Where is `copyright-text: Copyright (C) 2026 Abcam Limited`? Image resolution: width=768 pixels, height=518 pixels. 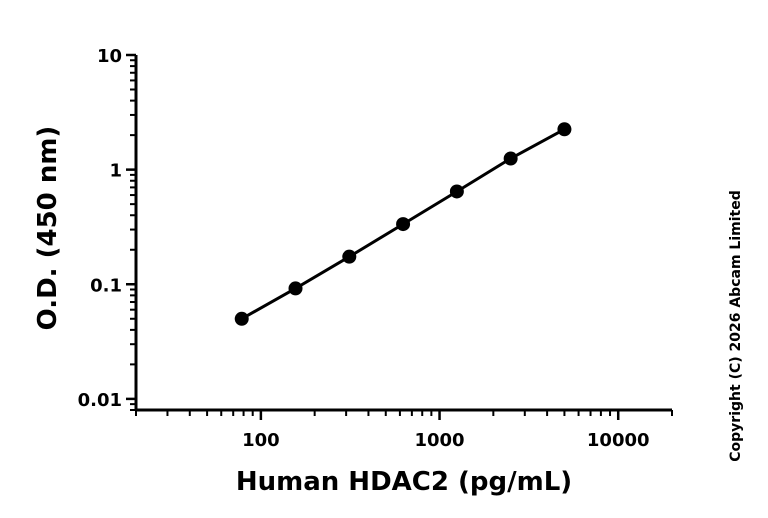 copyright-text: Copyright (C) 2026 Abcam Limited is located at coordinates (736, 325).